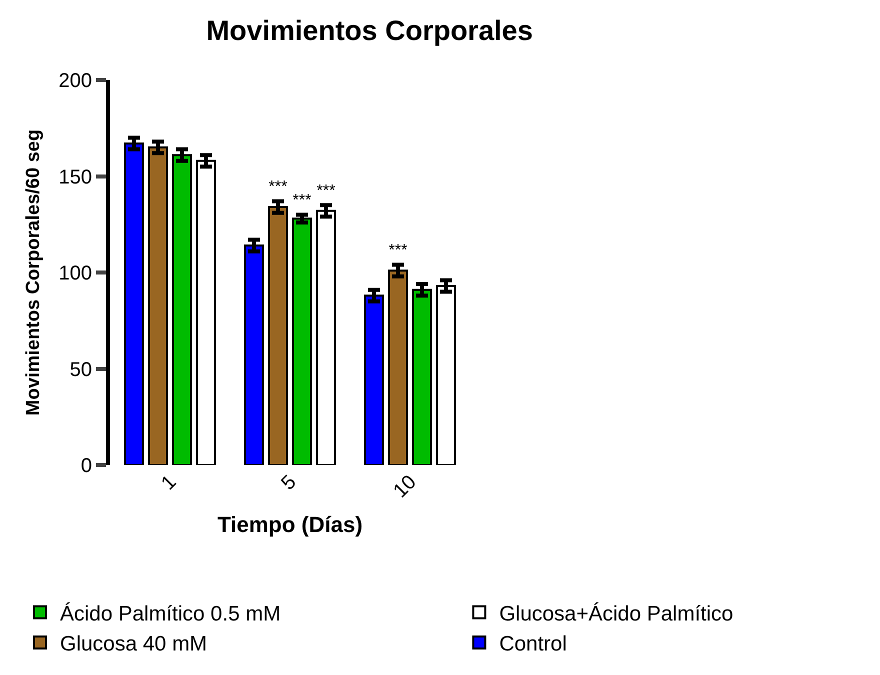 Image resolution: width=880 pixels, height=675 pixels. Describe the element at coordinates (33, 272) in the screenshot. I see `y-axis-title: Movimientos Corporales/60 seg` at that location.